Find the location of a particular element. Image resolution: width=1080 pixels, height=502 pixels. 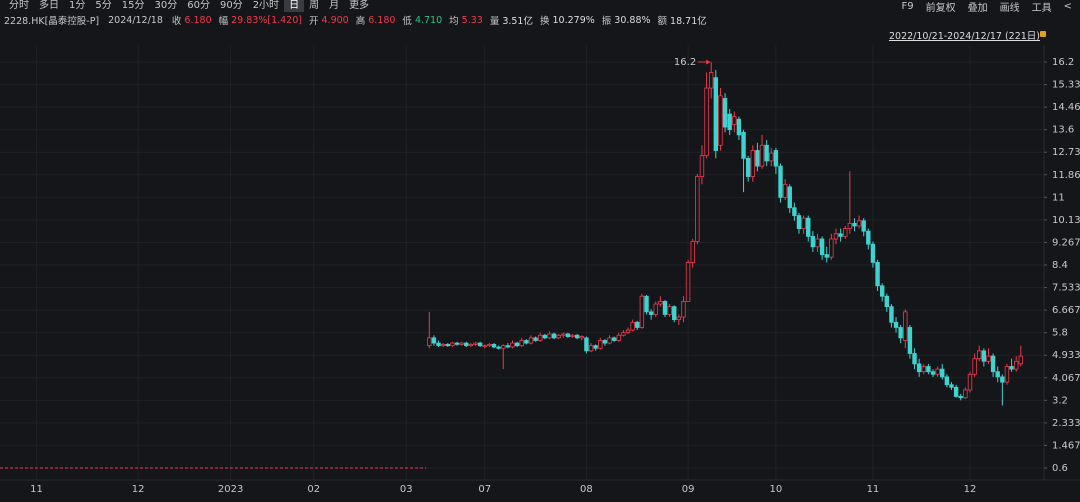

info-label: 均 is located at coordinates (454, 21).